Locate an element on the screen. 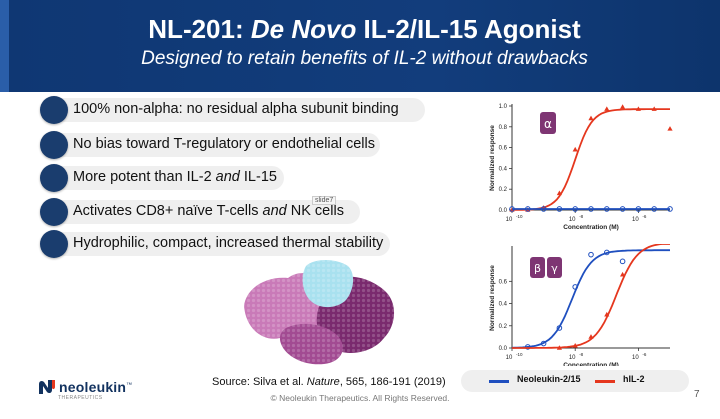 This screenshot has width=720, height=419. logo-wordmark: neoleukin™ is located at coordinates (96, 387).